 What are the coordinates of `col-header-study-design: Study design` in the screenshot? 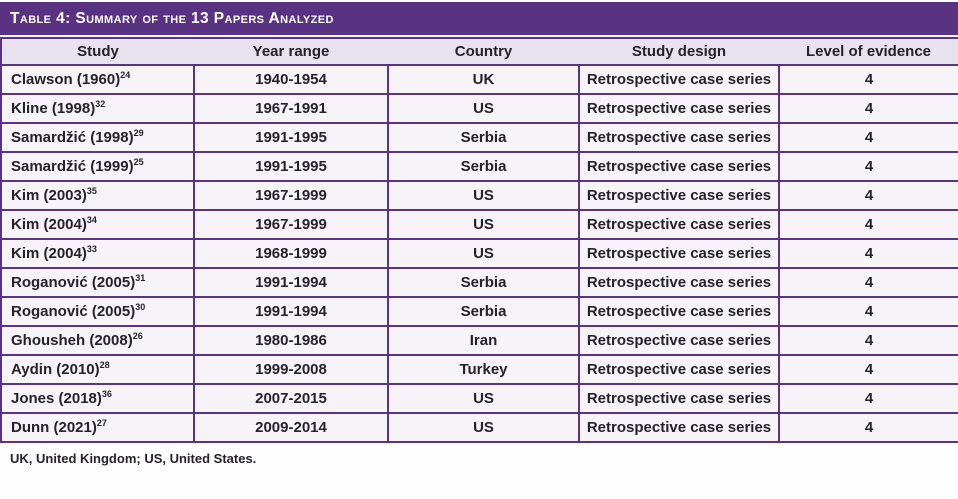 It's located at (679, 51).